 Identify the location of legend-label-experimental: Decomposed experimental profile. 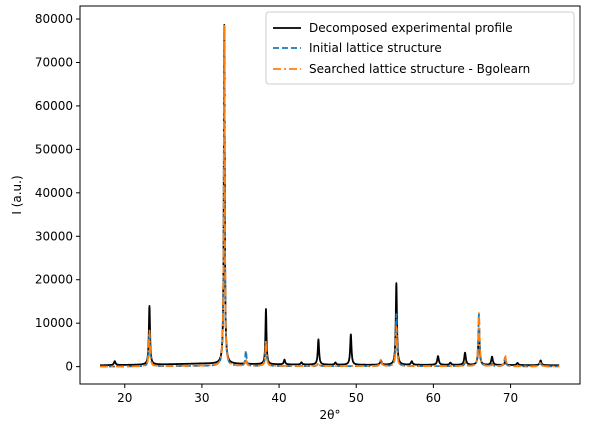
(411, 28).